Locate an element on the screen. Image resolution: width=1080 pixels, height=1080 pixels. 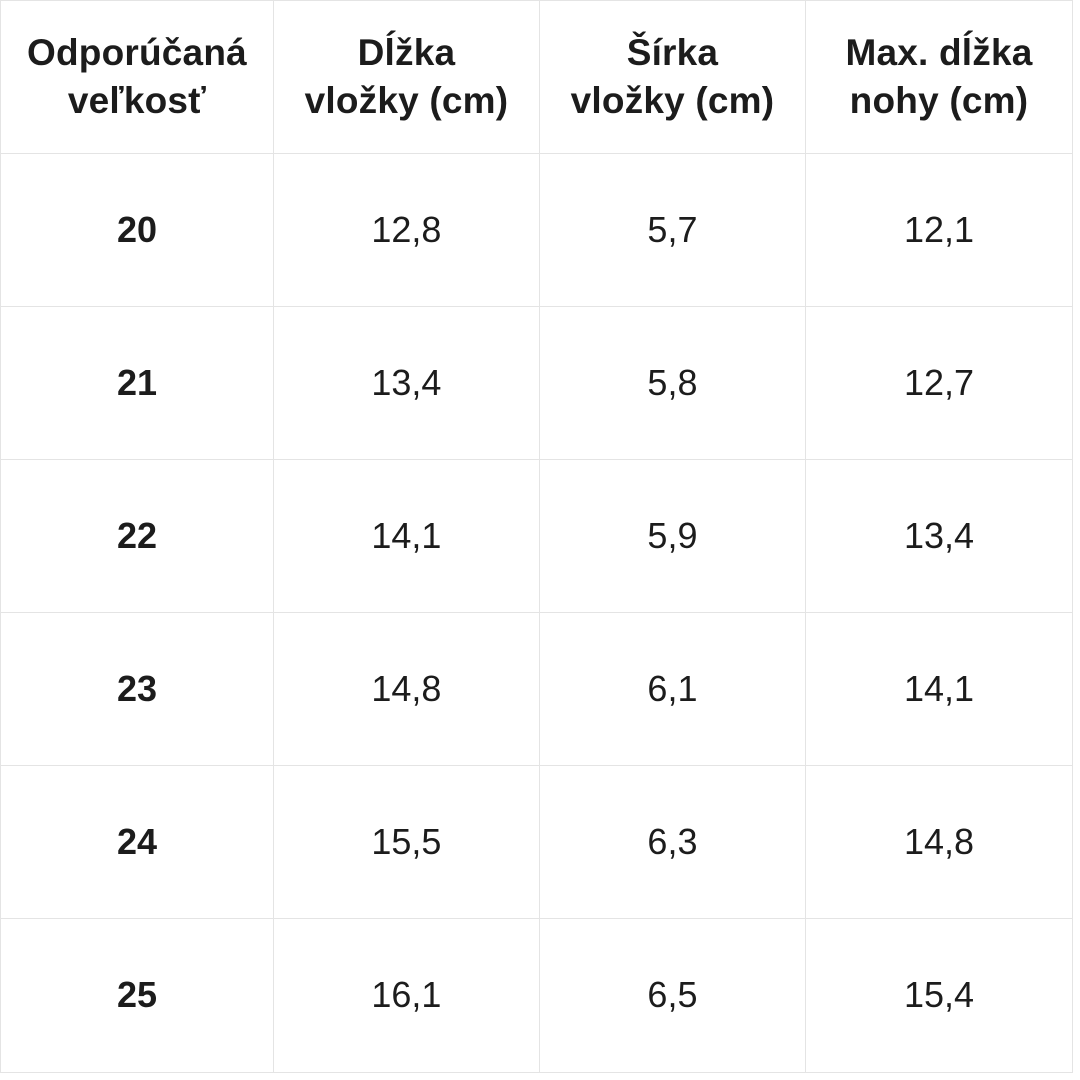
insole-length-cell: 16,1 is located at coordinates (406, 995).